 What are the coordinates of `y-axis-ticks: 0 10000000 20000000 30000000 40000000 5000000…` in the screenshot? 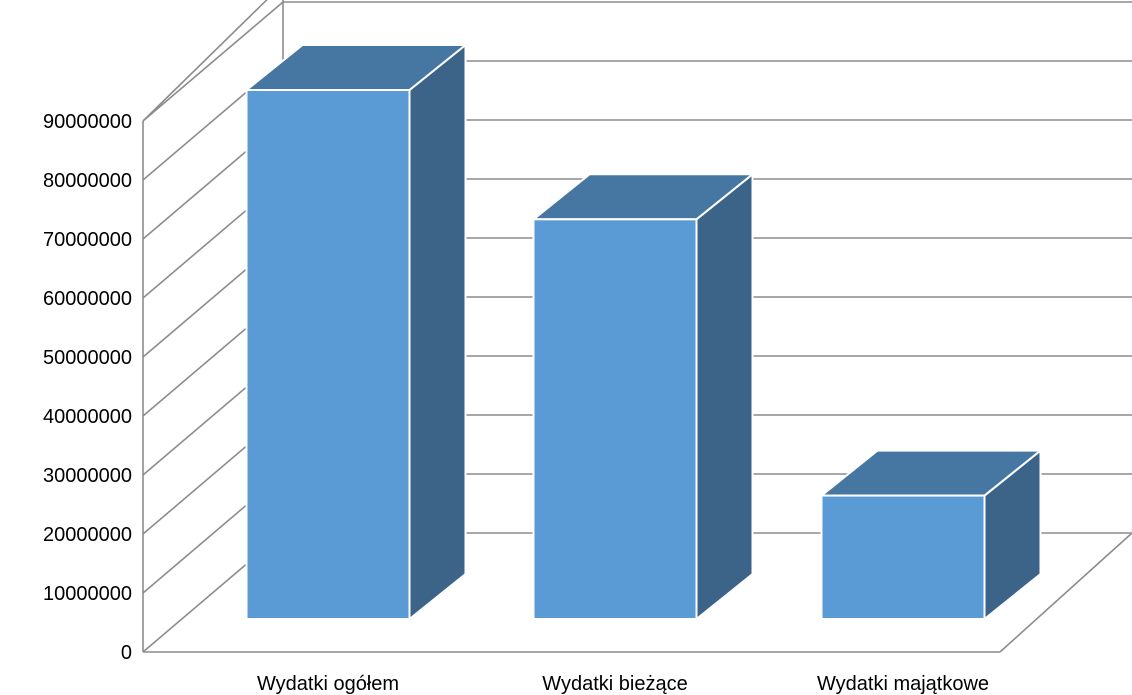 It's located at (87, 387).